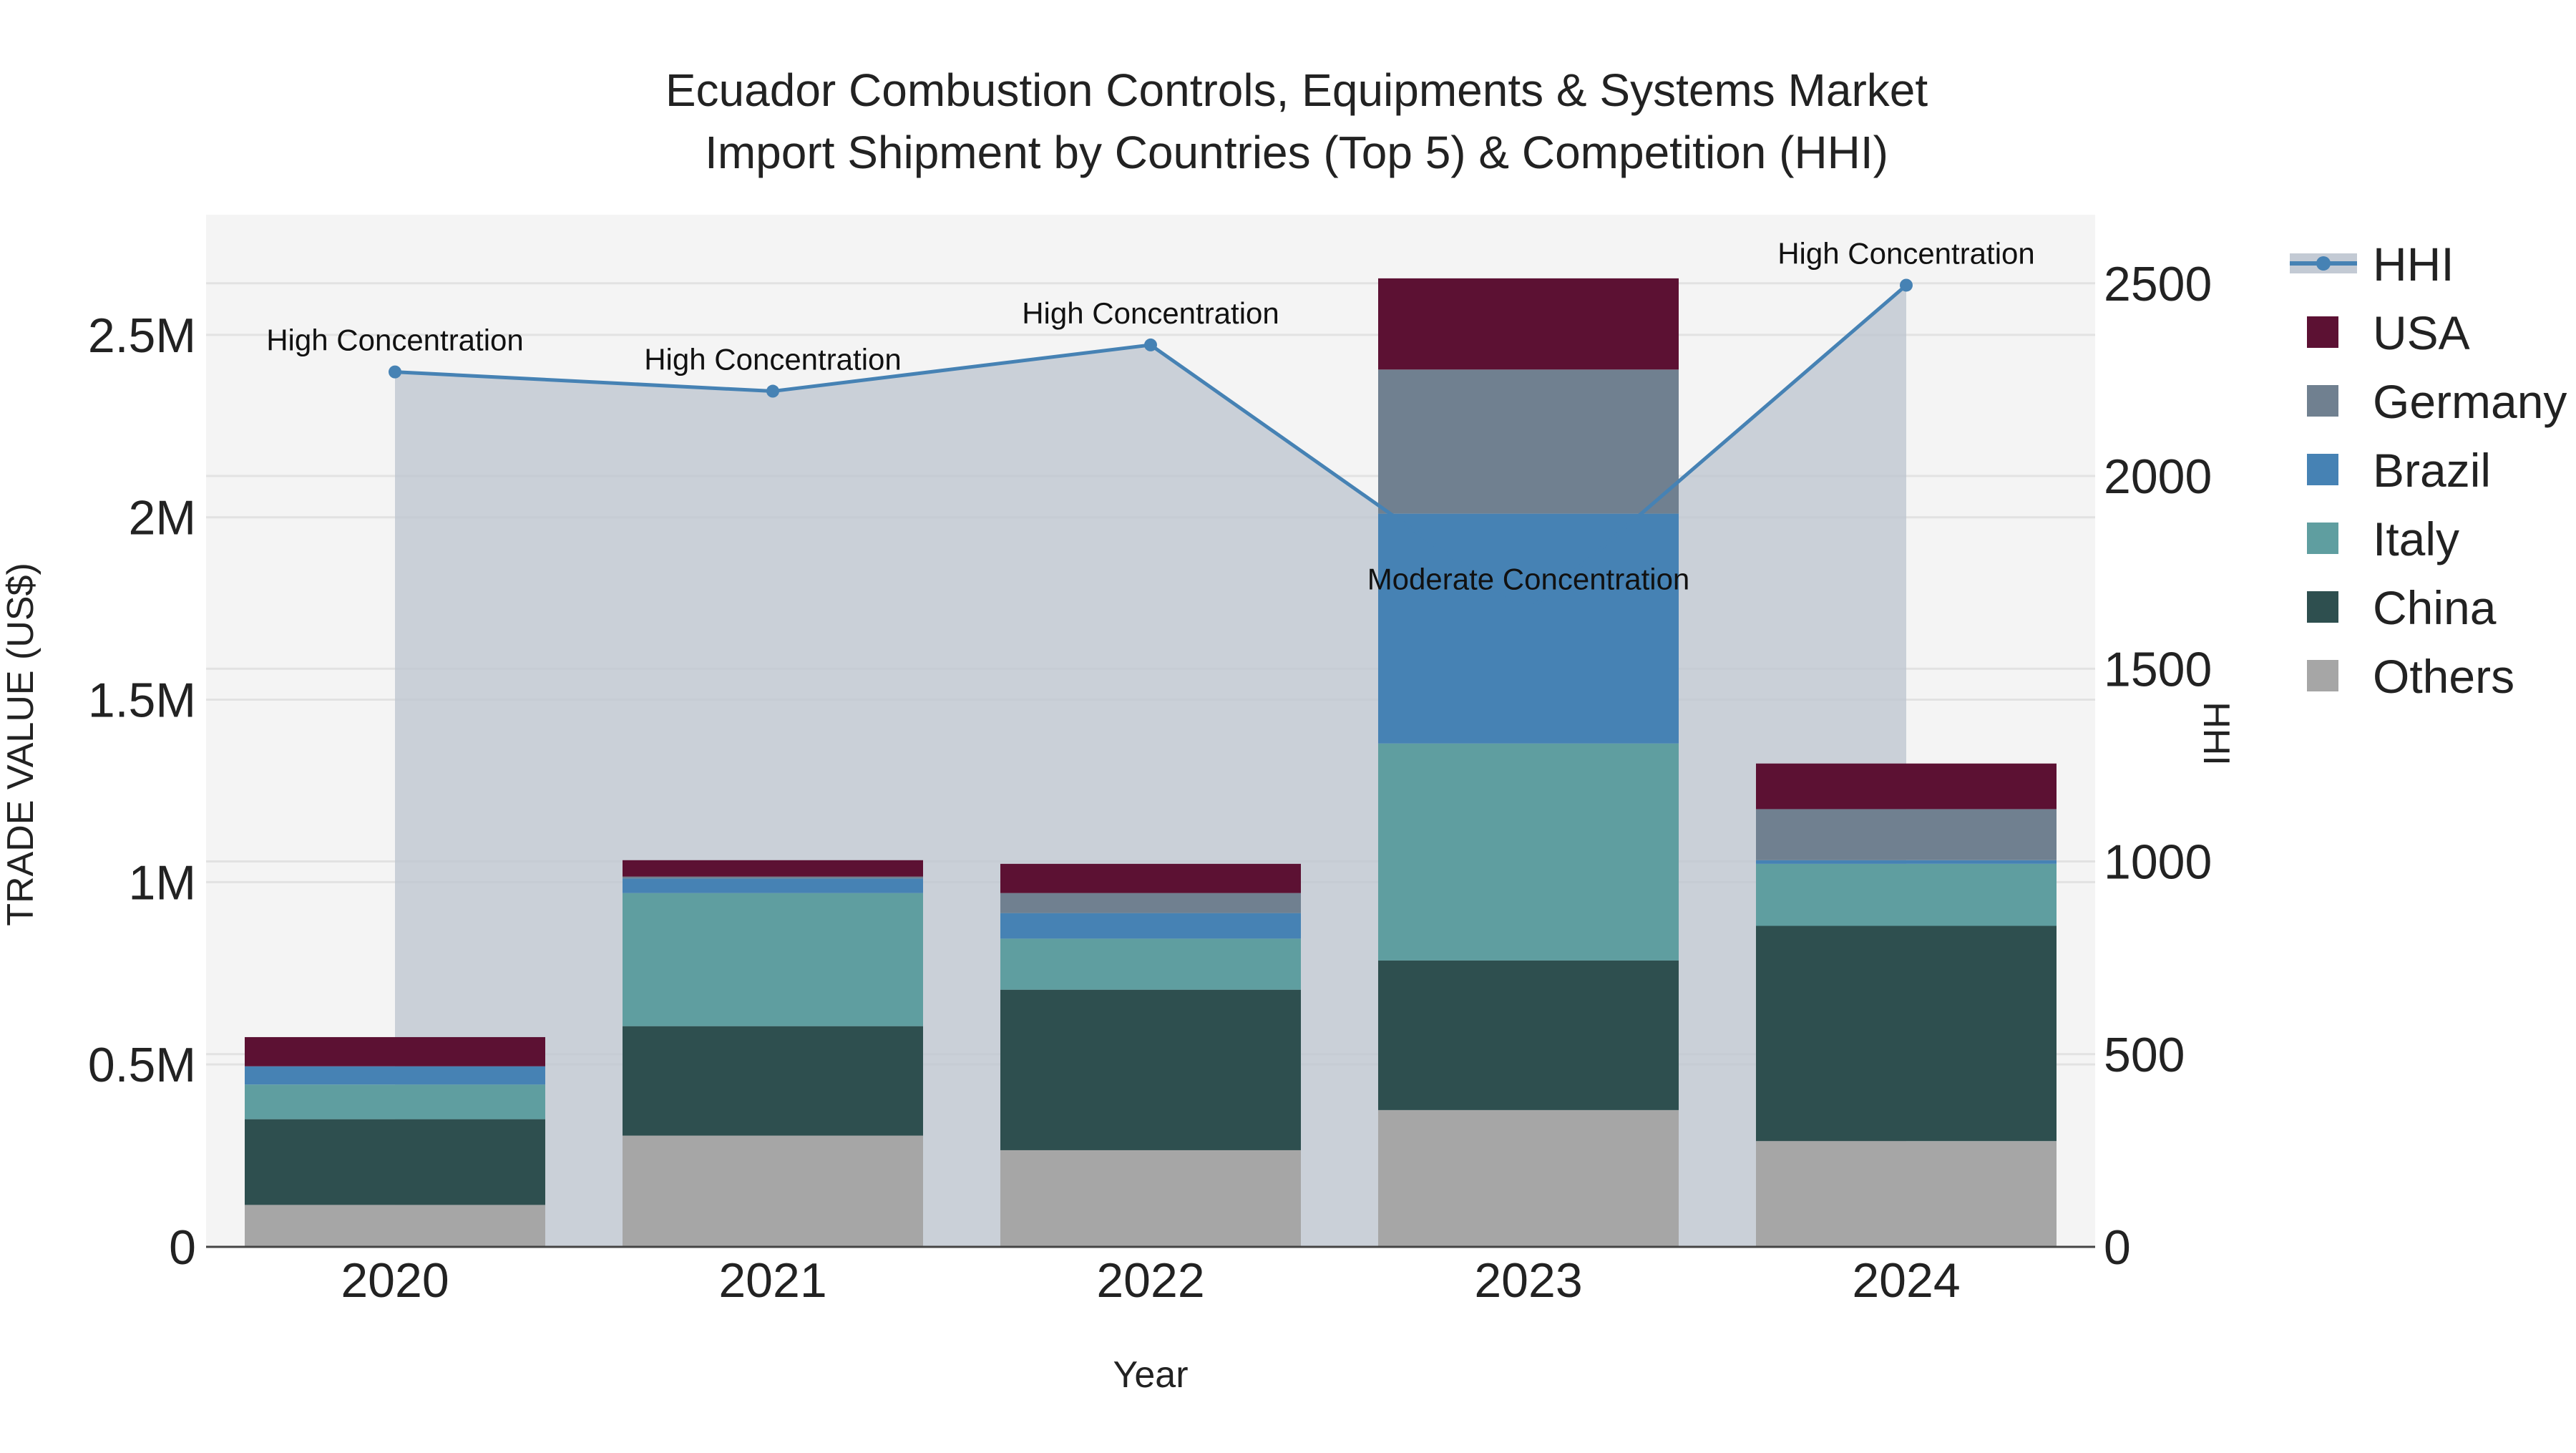 Image resolution: width=2576 pixels, height=1453 pixels. I want to click on bar-germany-2023, so click(1529, 442).